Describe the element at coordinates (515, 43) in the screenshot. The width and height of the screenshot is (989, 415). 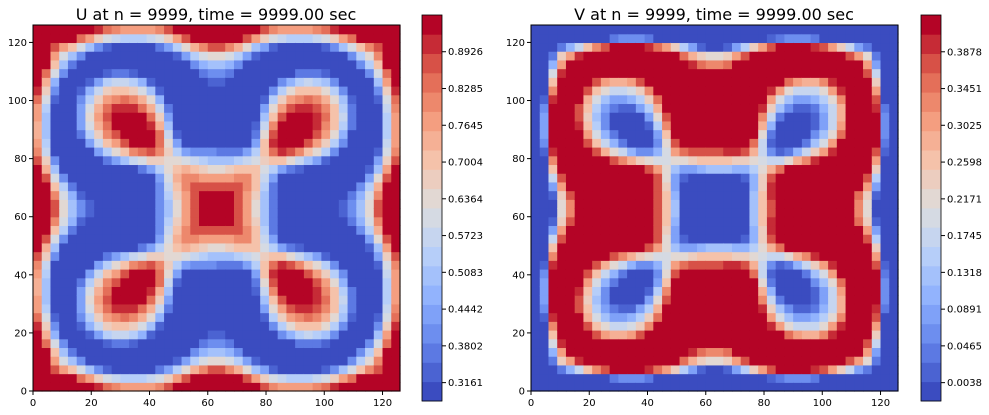
I see `v-y-tick-label: 120` at that location.